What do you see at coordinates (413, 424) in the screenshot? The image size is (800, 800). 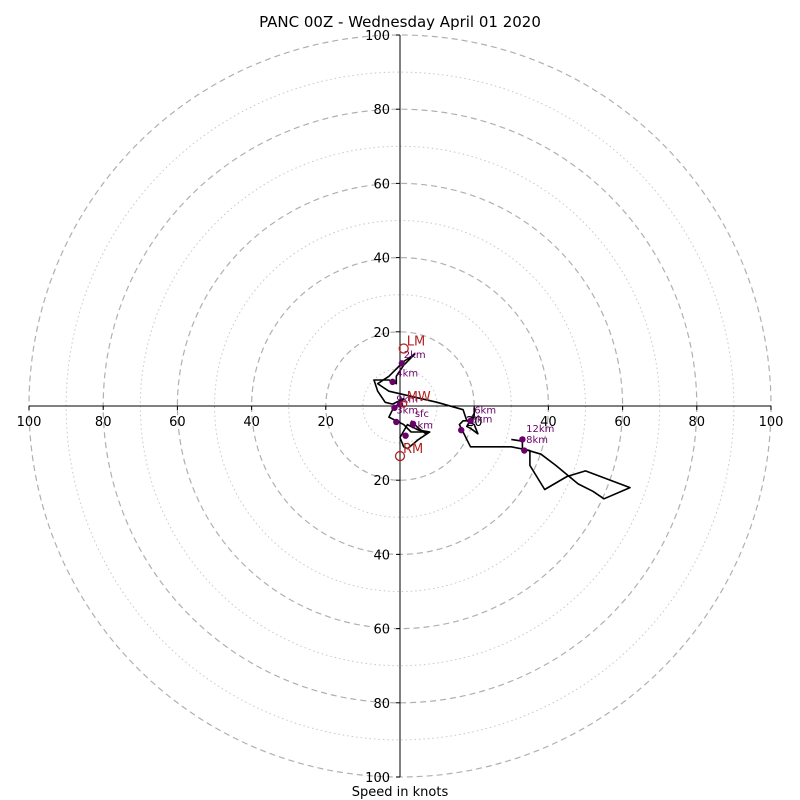 I see `height-marker-sfc` at bounding box center [413, 424].